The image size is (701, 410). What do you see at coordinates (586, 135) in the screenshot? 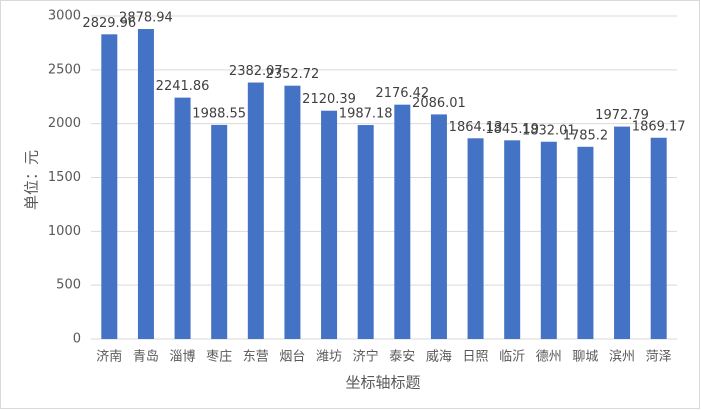
I see `value-label: 1785.2` at bounding box center [586, 135].